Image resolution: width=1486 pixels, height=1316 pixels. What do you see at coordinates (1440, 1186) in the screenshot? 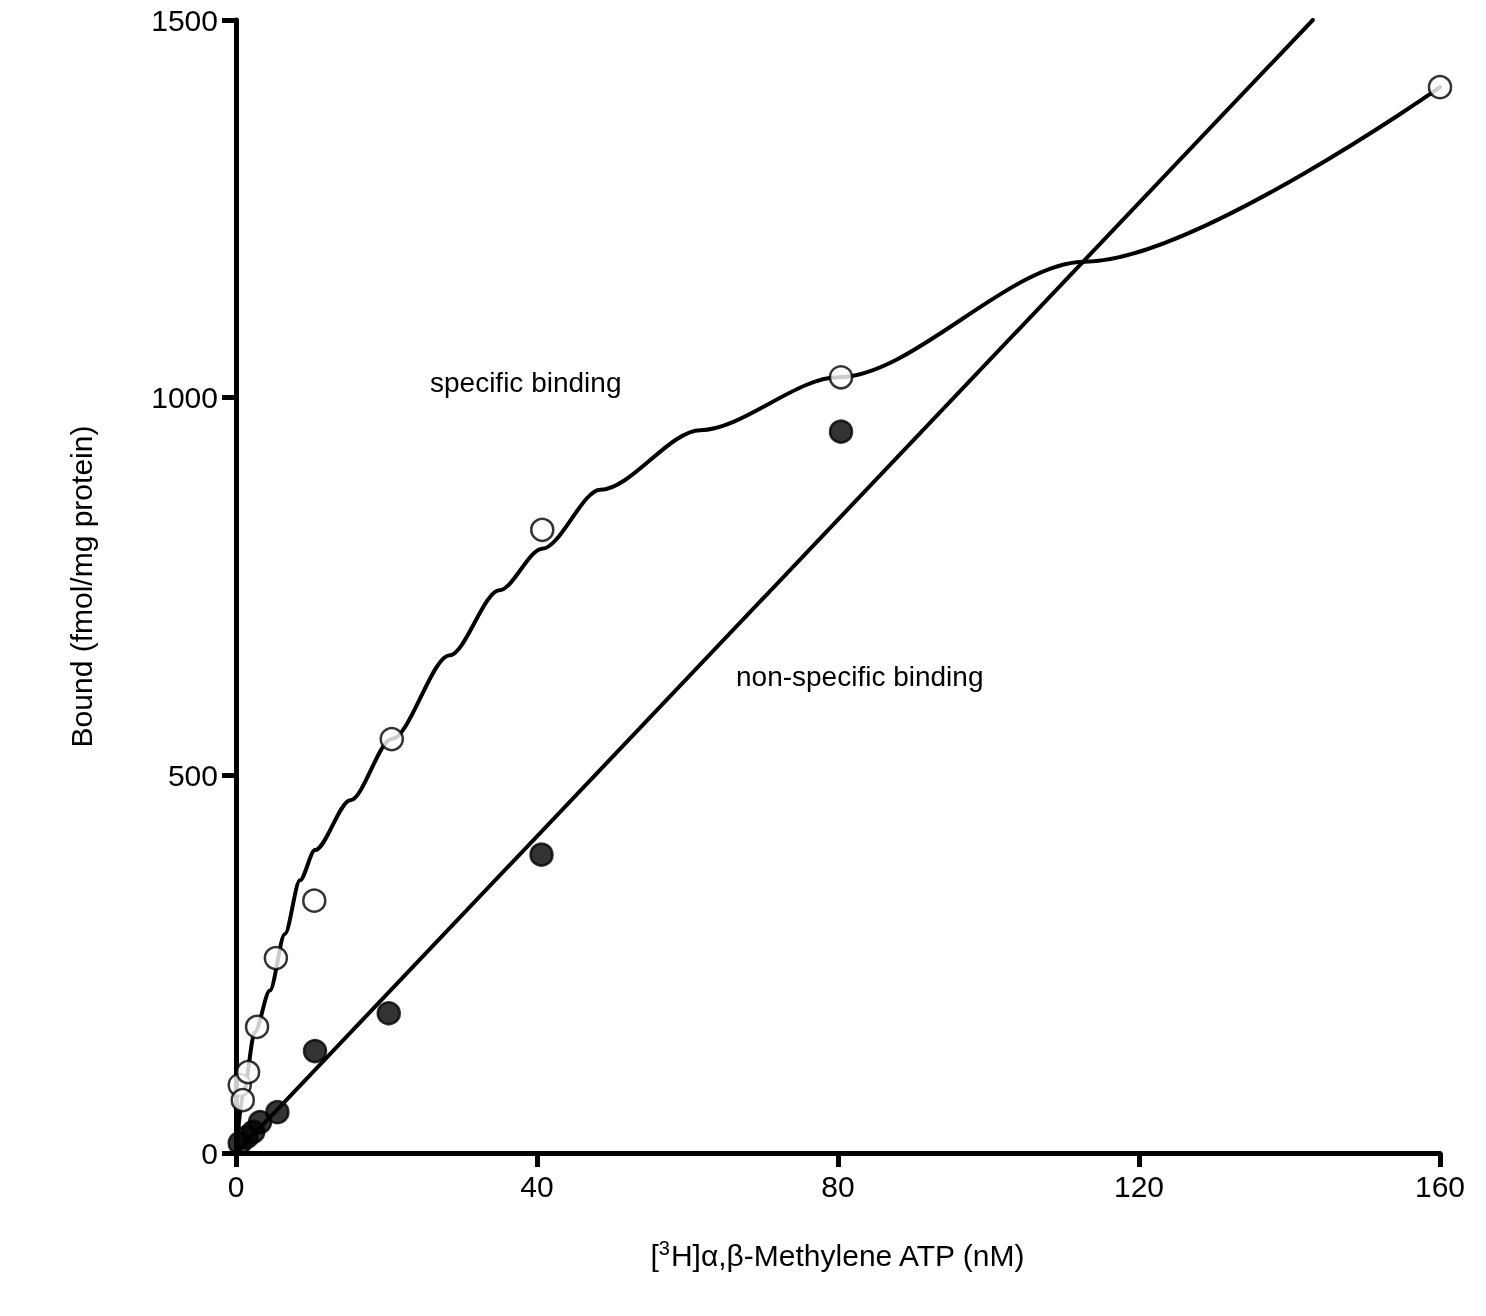
I see `x-tick-label: 160` at bounding box center [1440, 1186].